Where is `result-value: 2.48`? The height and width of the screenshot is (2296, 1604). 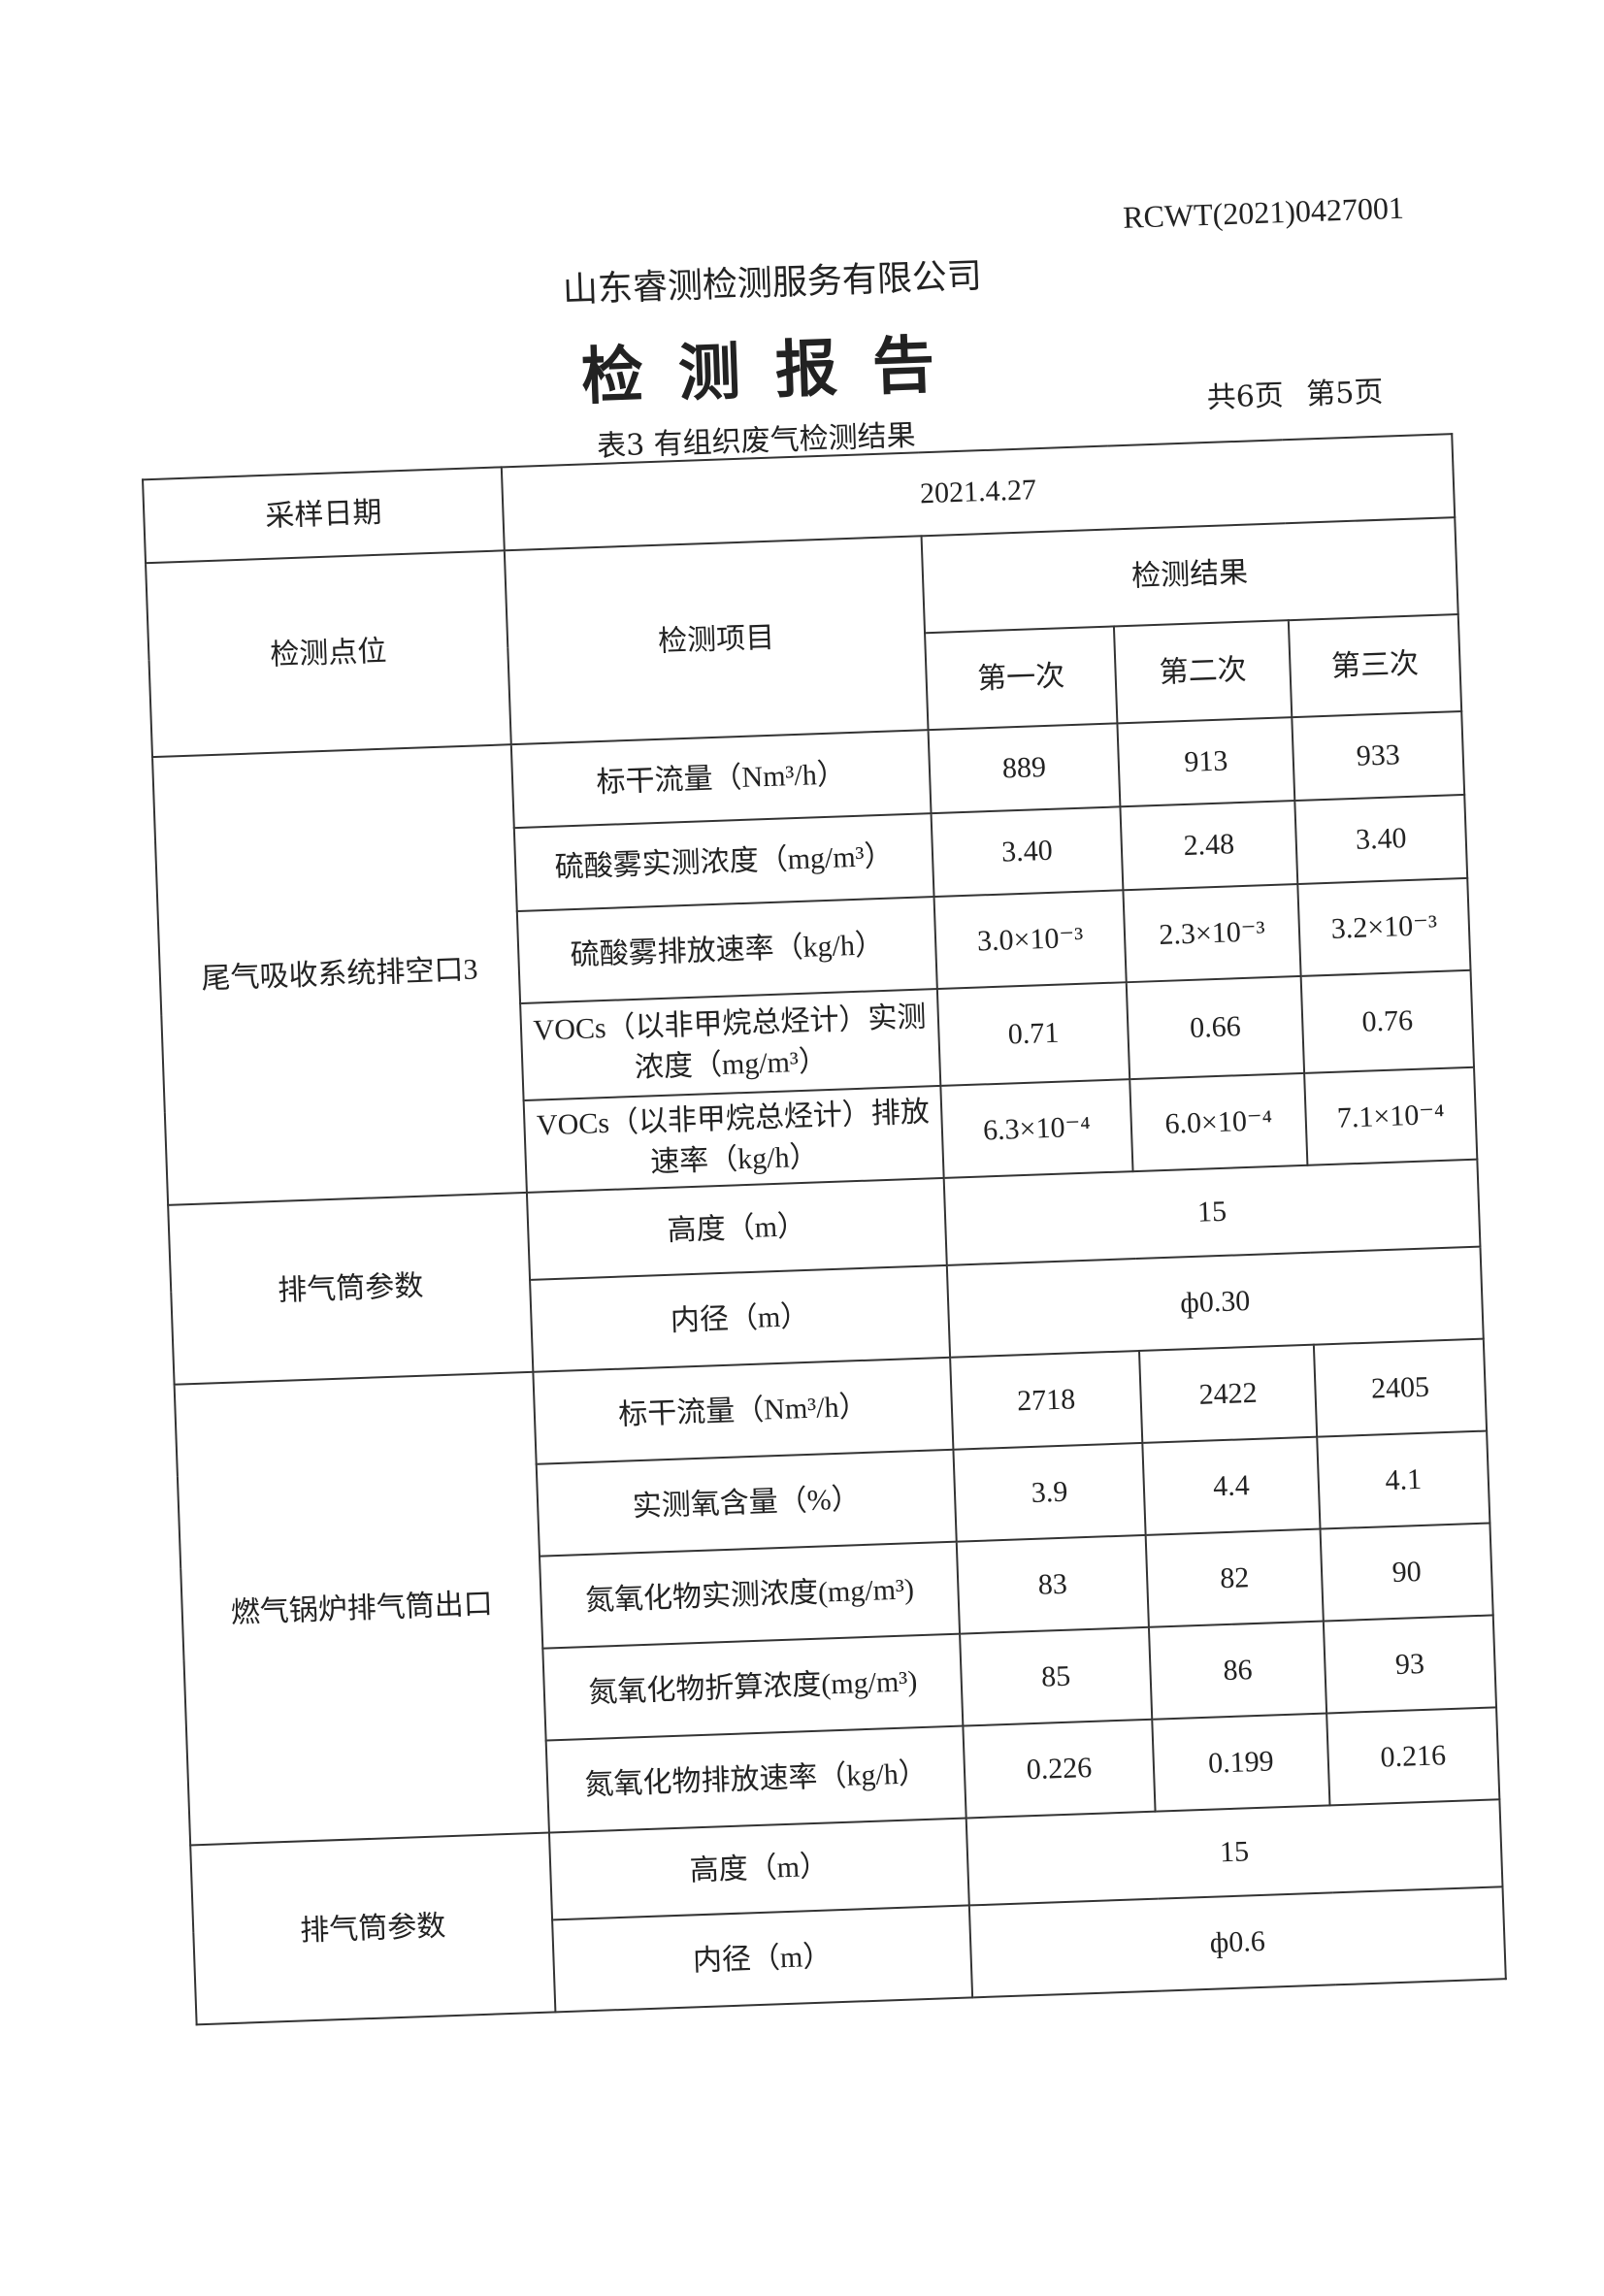
result-value: 2.48 is located at coordinates (1209, 846).